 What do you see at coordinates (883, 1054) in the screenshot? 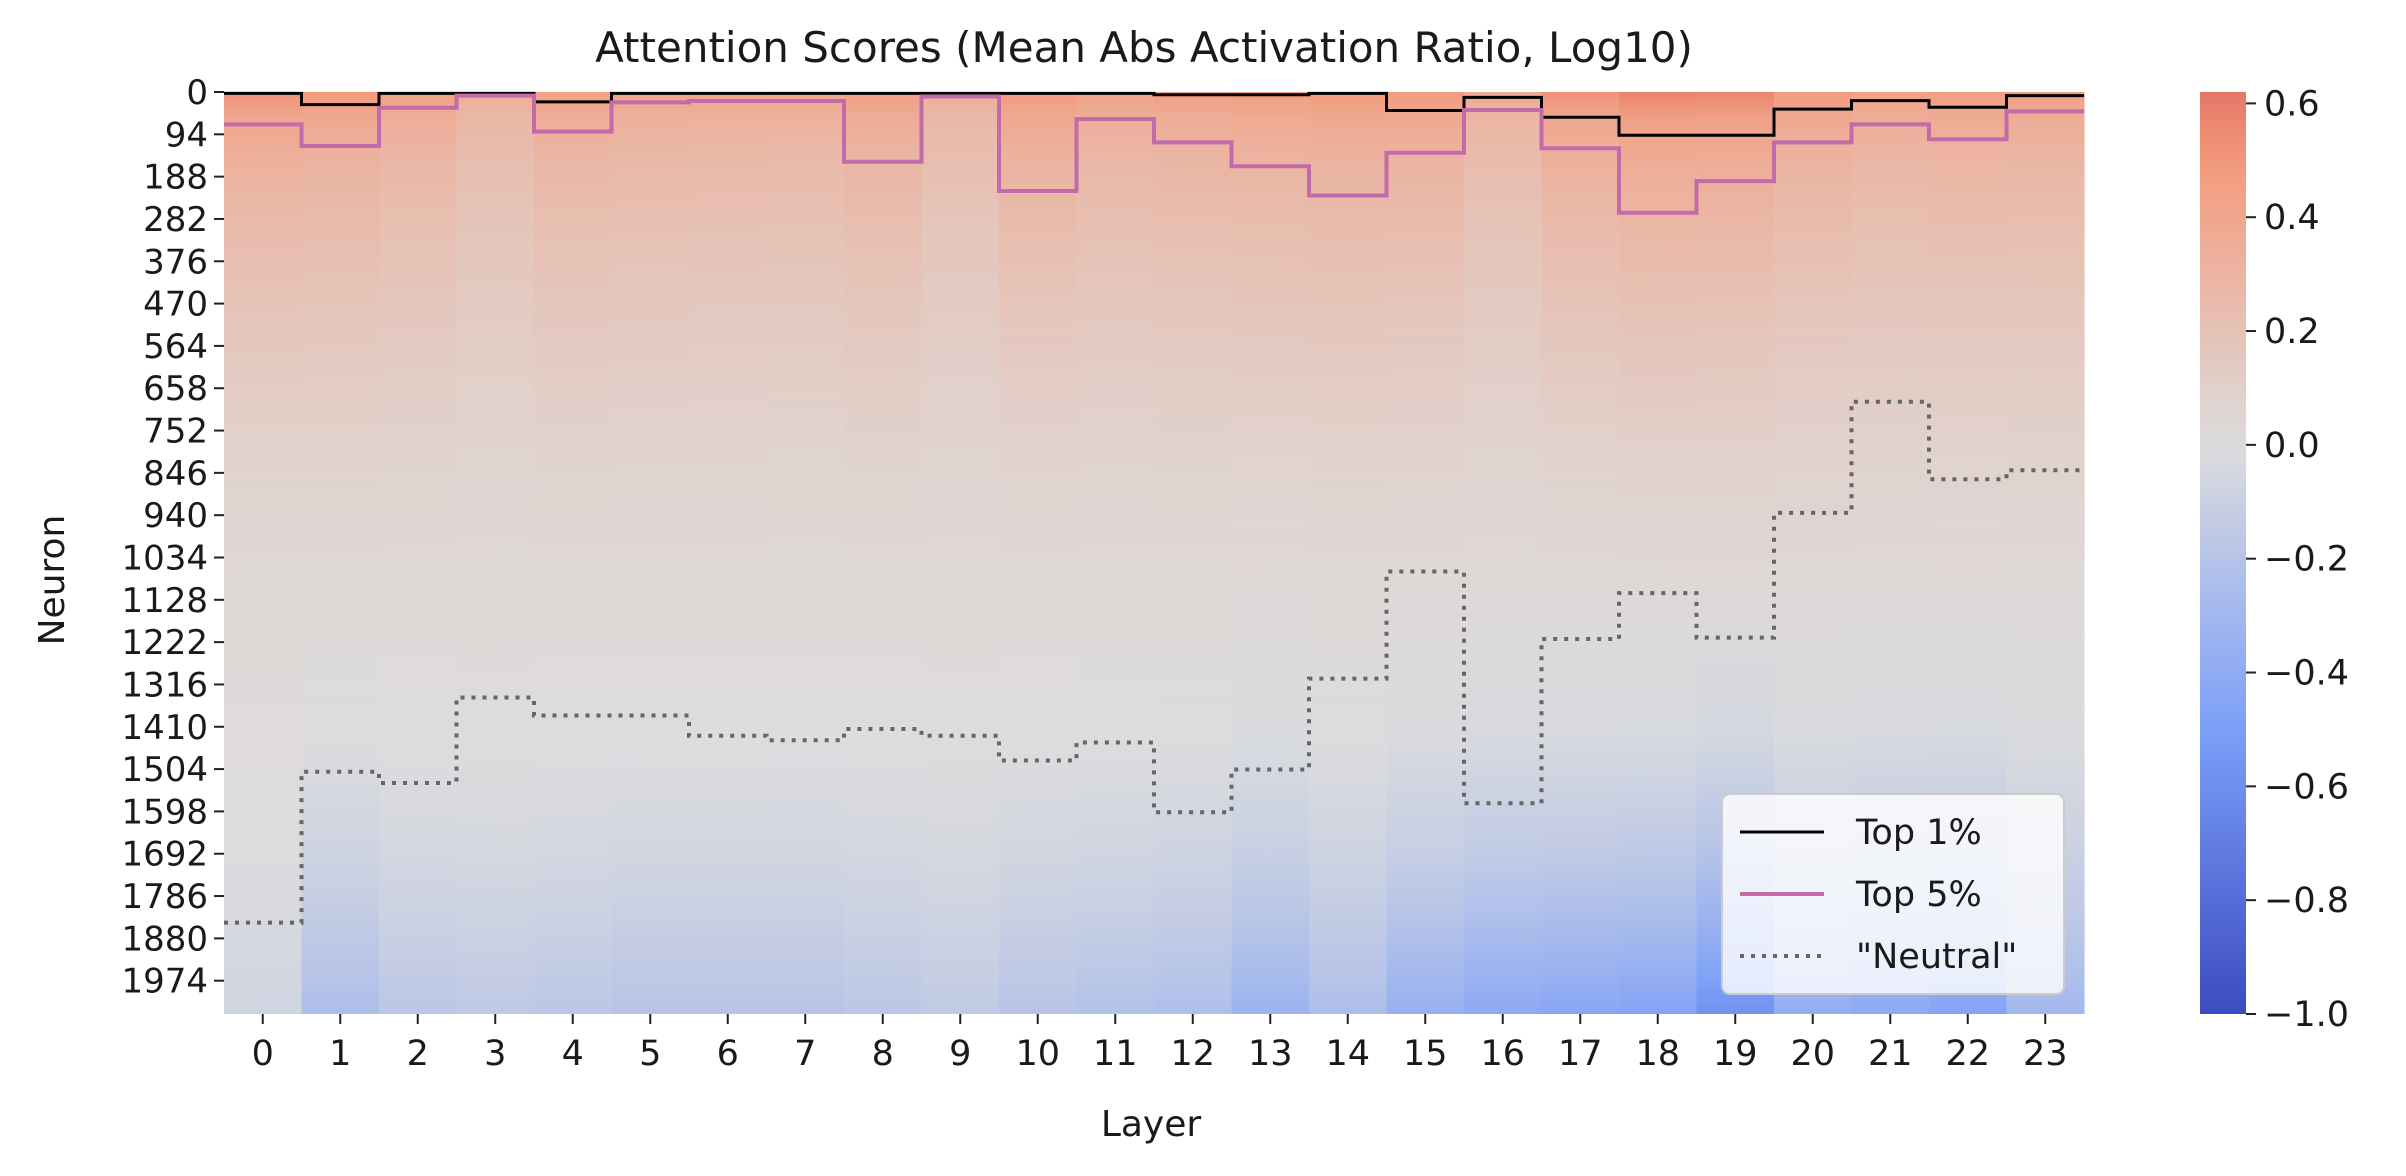
I see `x-tick-label: 8` at bounding box center [883, 1054].